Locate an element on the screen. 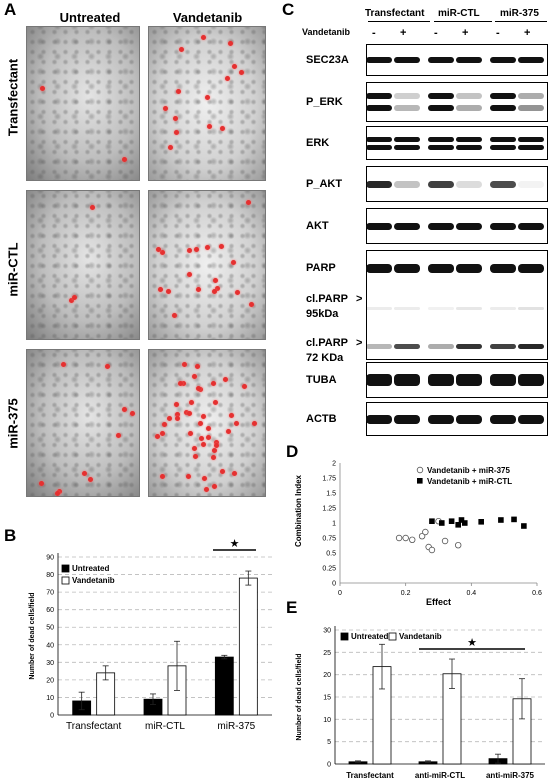 This screenshot has height=782, width=550. micrograph-mirctl-vandetanib is located at coordinates (207, 265).